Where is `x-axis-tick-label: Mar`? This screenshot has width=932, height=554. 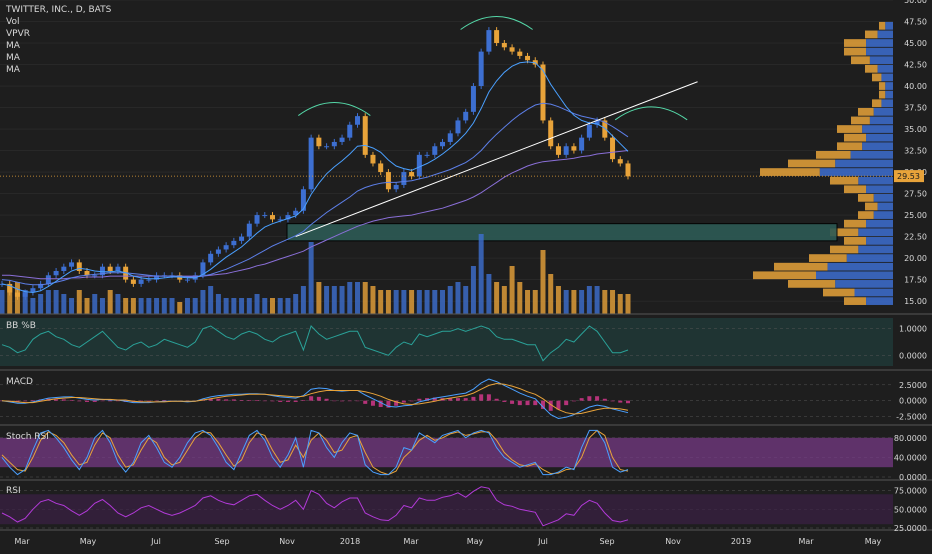 x-axis-tick-label: Mar is located at coordinates (22, 541).